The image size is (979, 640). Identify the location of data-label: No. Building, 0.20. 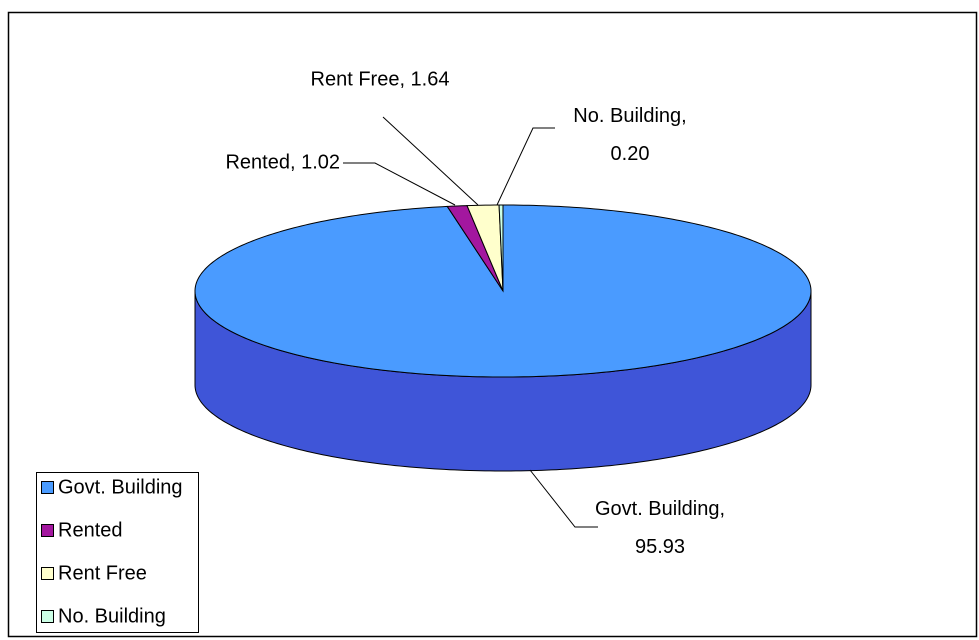
(629, 135).